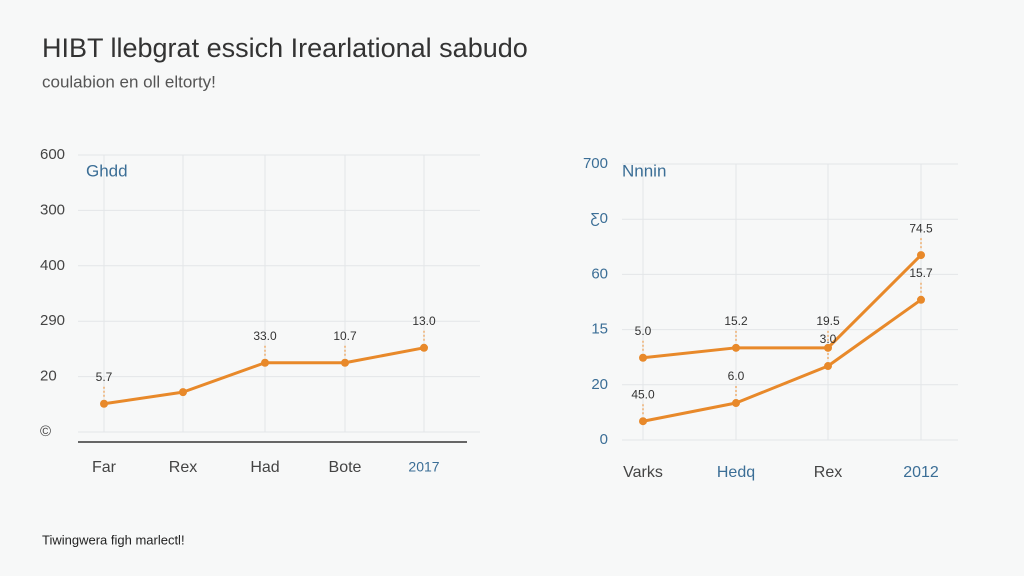  I want to click on data-label: 5.0, so click(643, 331).